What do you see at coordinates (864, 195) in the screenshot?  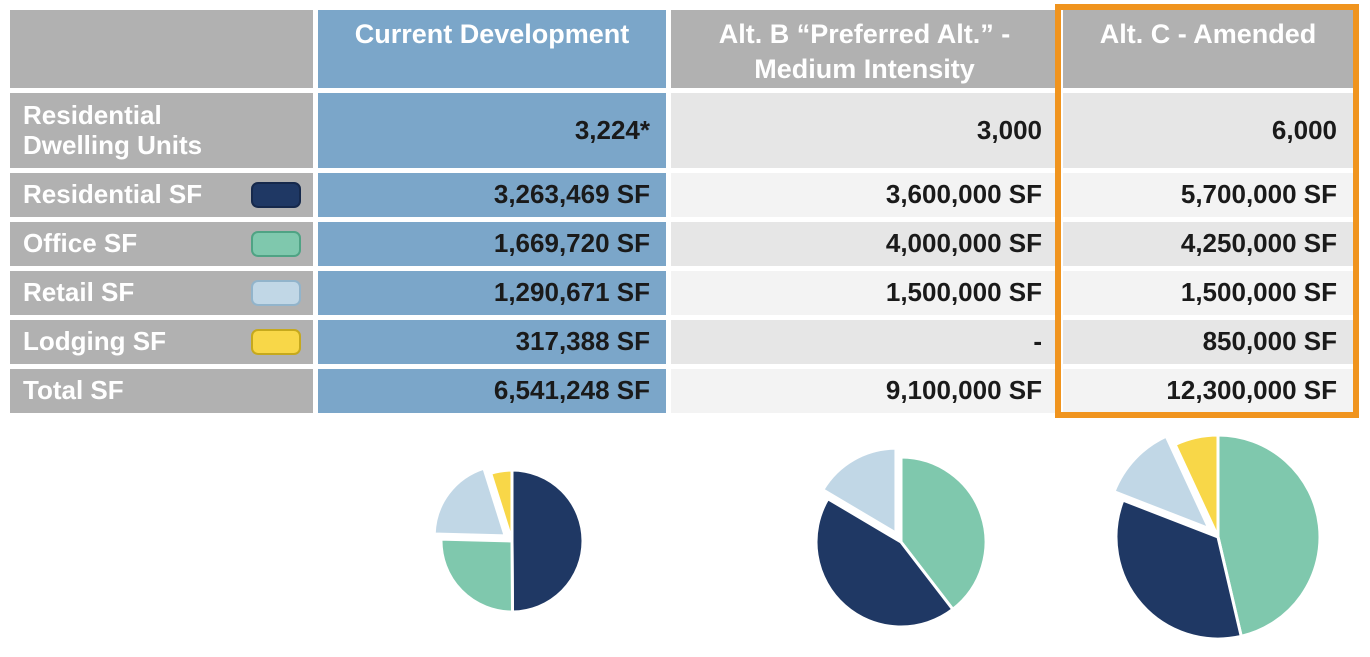 I see `cell-alt-b-residential-sf: 3,600,000 SF` at bounding box center [864, 195].